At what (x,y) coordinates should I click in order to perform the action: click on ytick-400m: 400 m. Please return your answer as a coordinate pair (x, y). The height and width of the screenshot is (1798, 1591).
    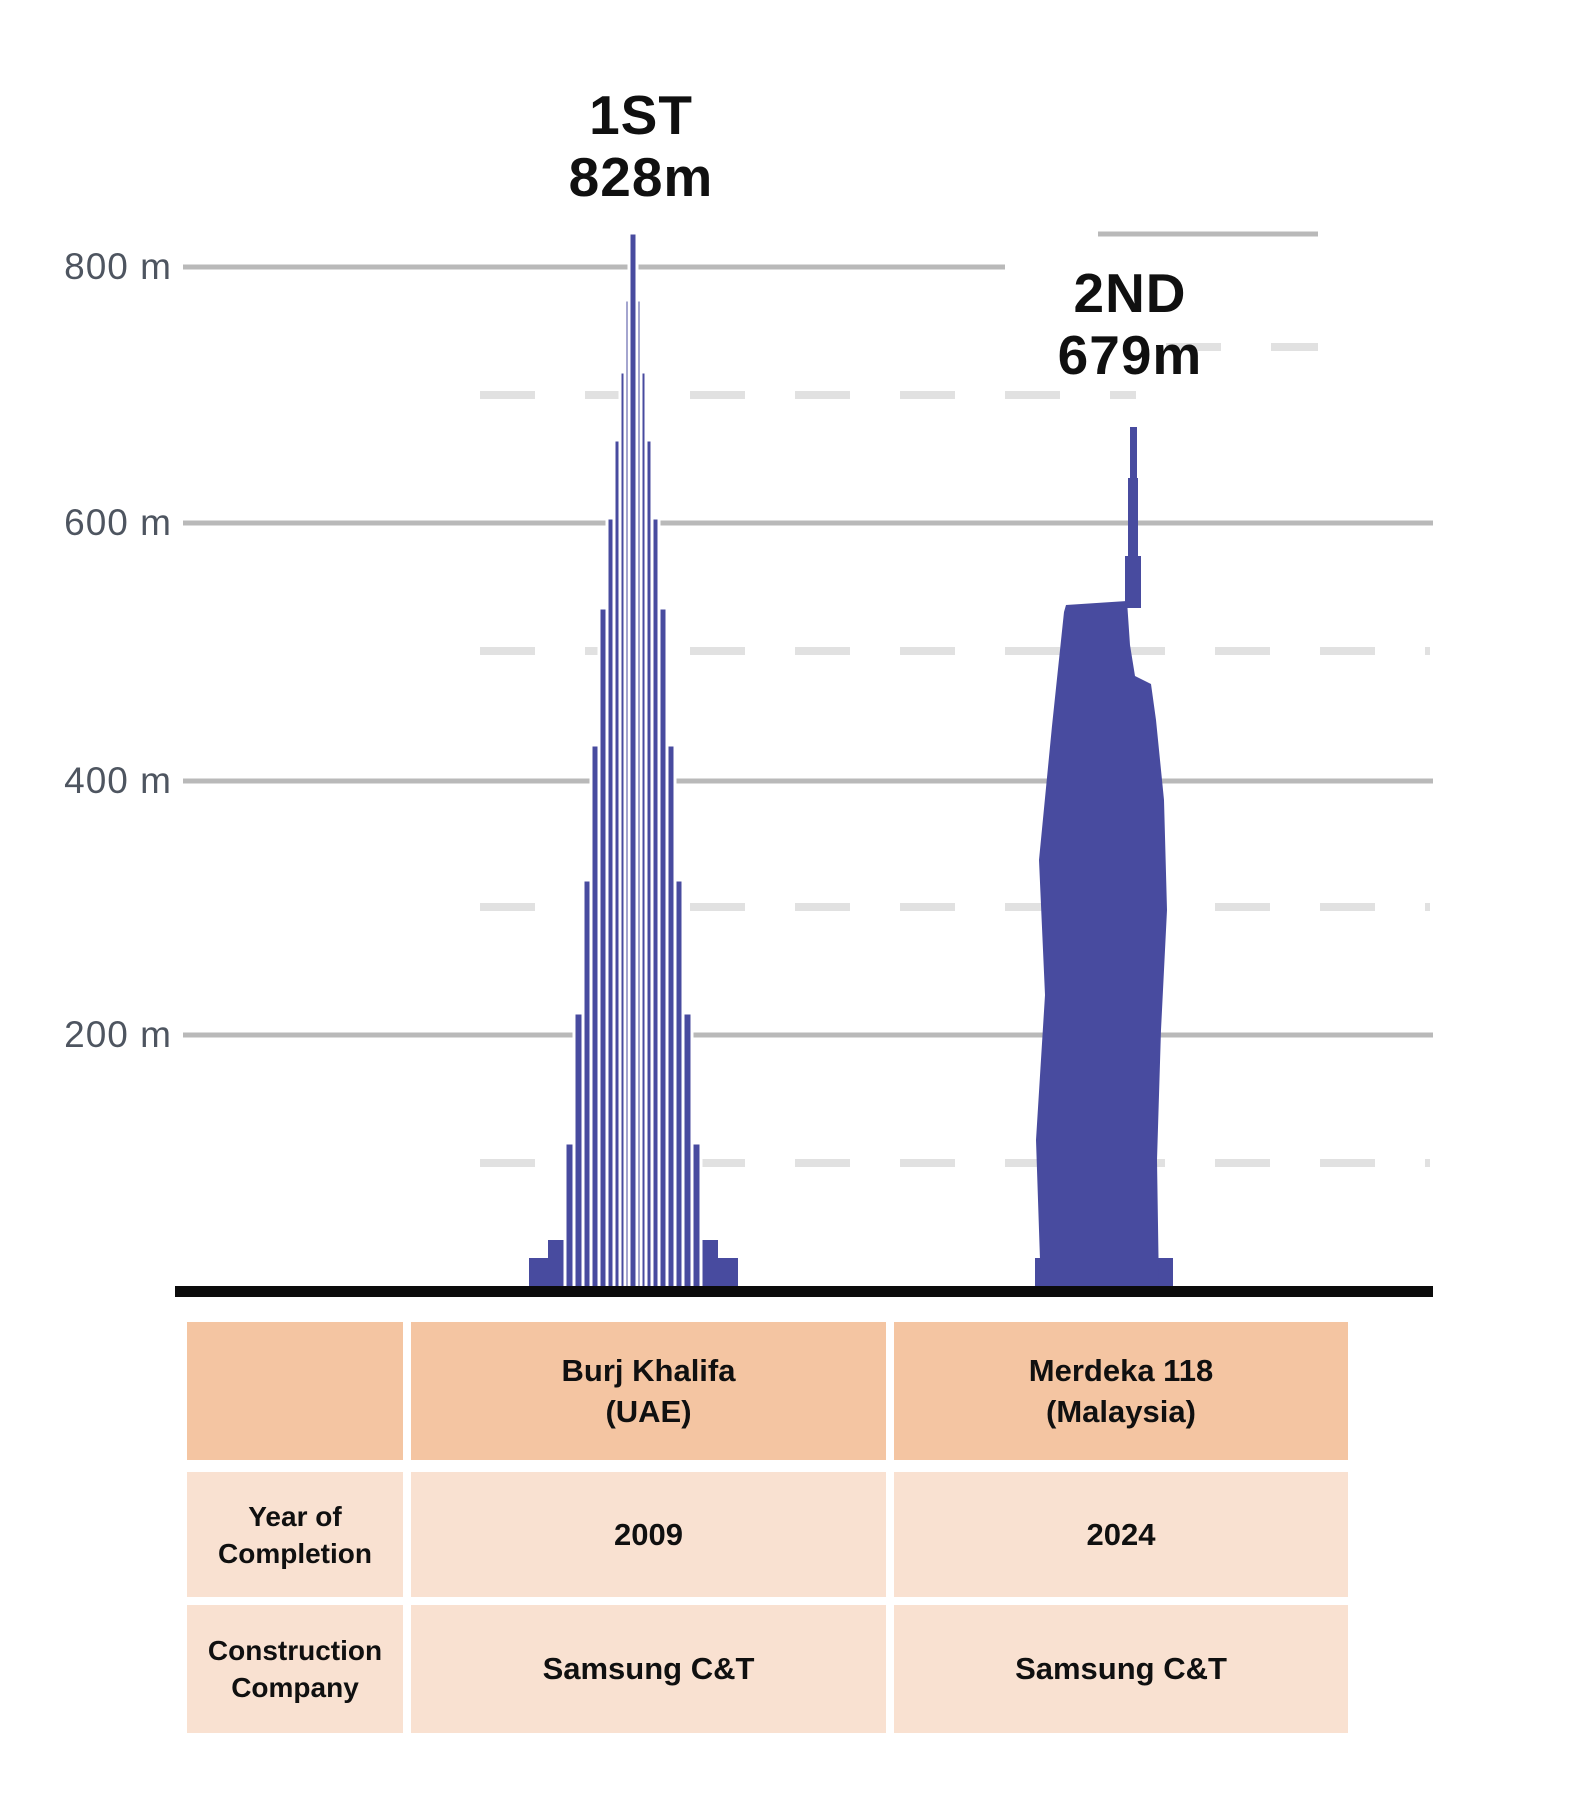
    Looking at the image, I should click on (118, 780).